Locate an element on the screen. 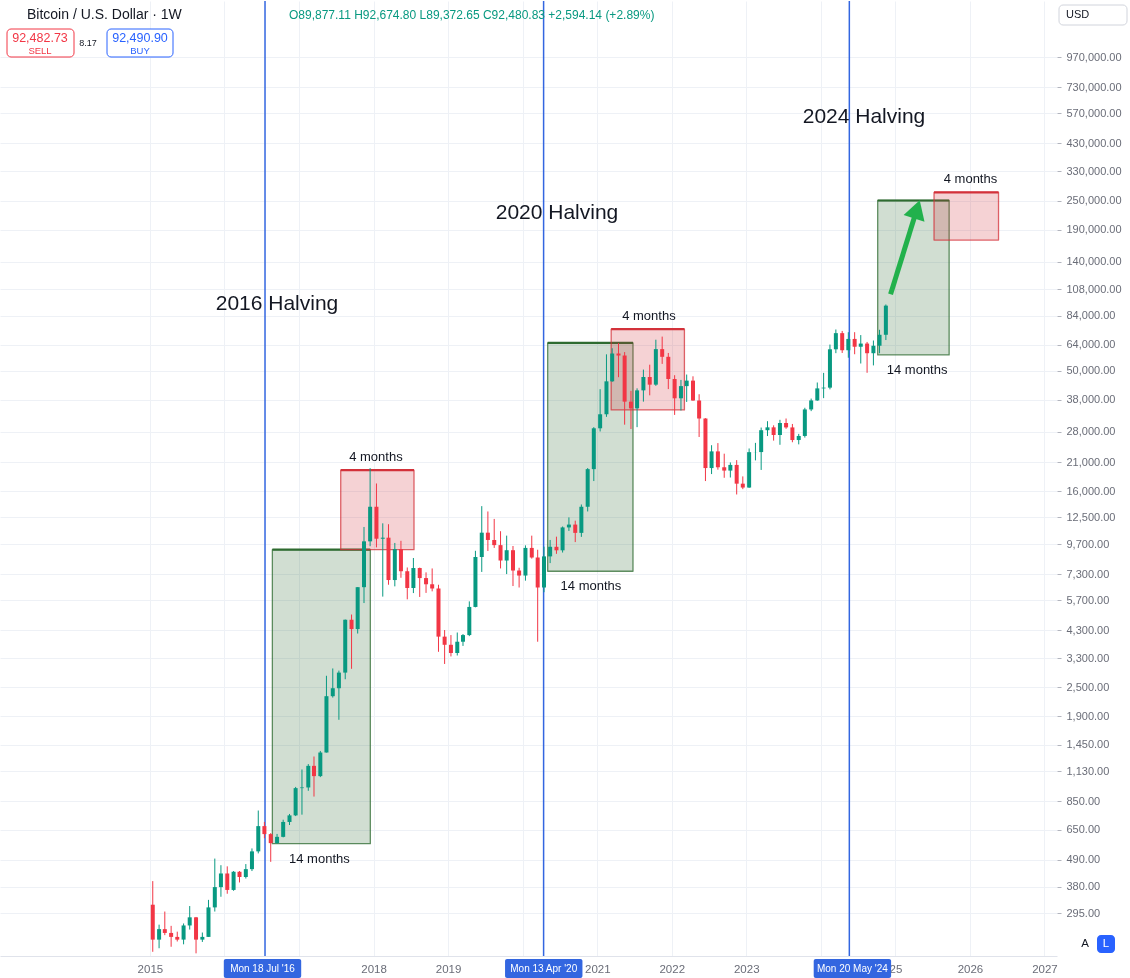  y-tick-label: 50,000.00 is located at coordinates (1091, 370).